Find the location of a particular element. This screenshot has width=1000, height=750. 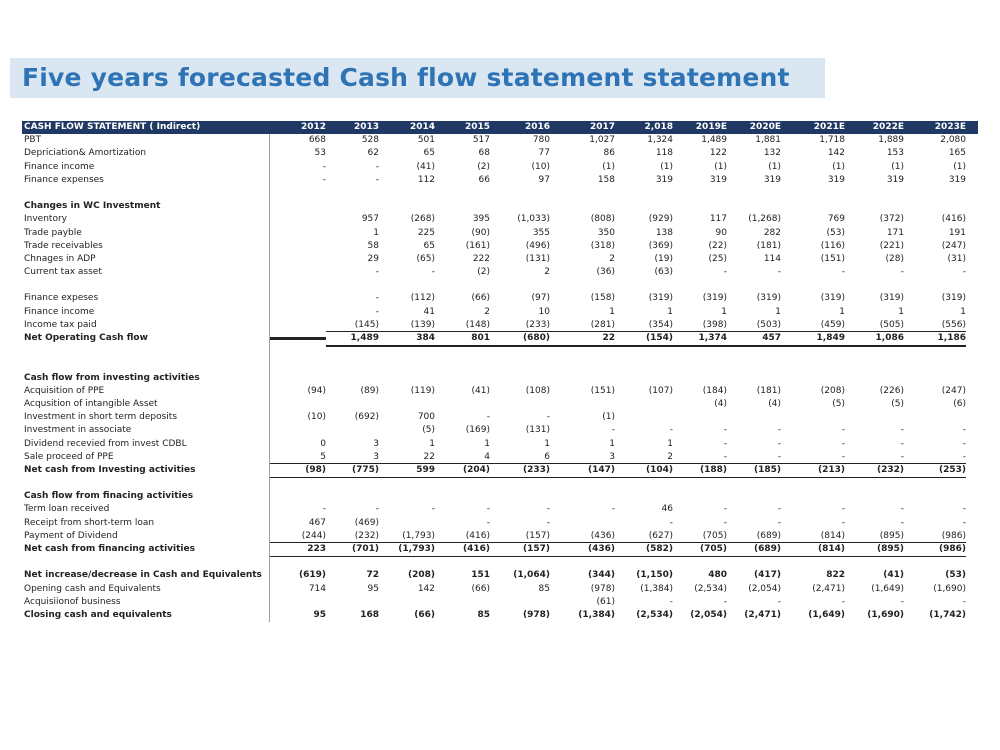

cell-value: (131) is located at coordinates (537, 258).